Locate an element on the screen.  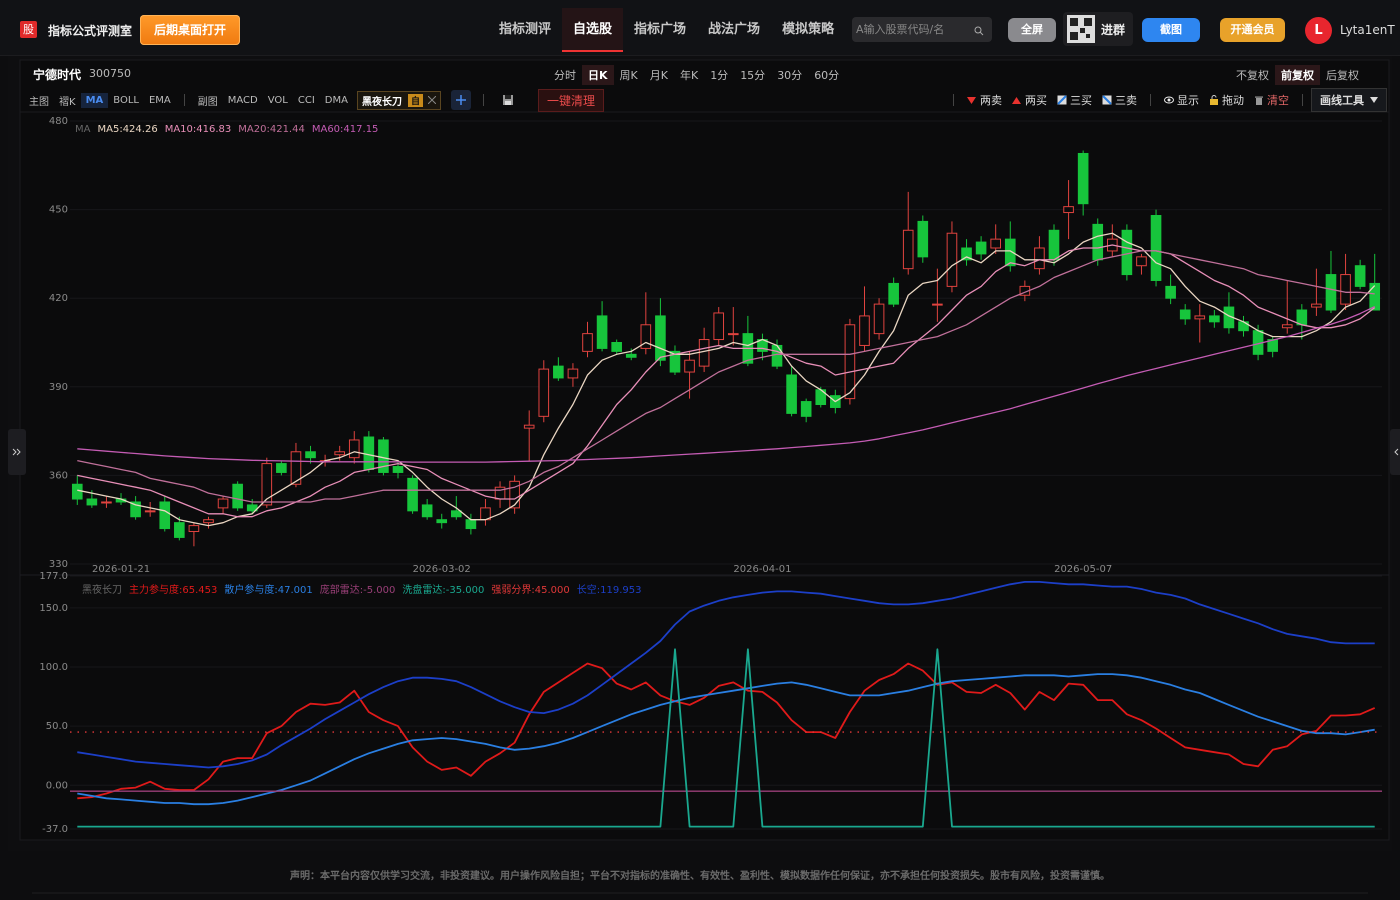
legend-name: 庞部雷达 is located at coordinates (341, 590).